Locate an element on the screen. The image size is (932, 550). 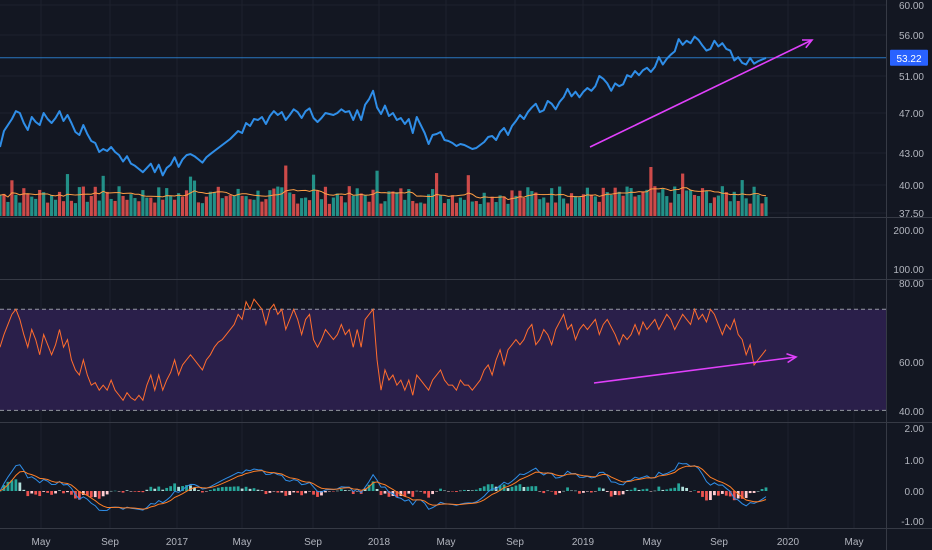
y-tick-label: -1.00 is located at coordinates (912, 522).